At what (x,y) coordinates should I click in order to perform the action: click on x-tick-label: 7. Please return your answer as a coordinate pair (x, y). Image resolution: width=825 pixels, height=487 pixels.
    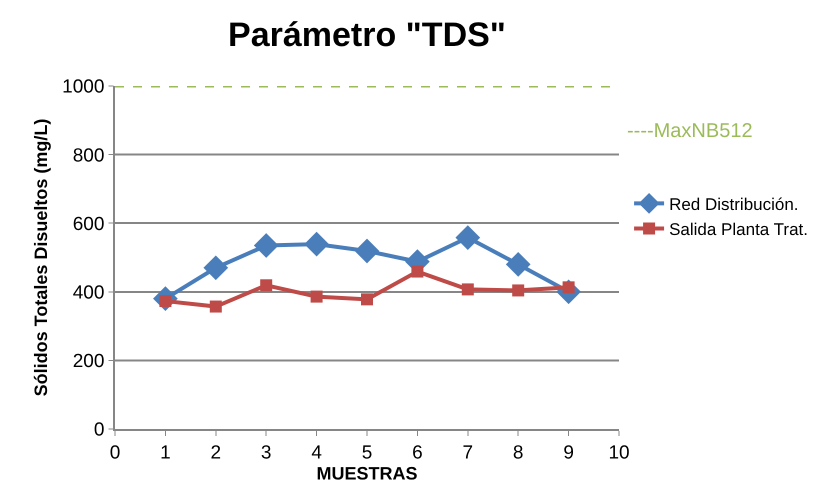
    Looking at the image, I should click on (468, 453).